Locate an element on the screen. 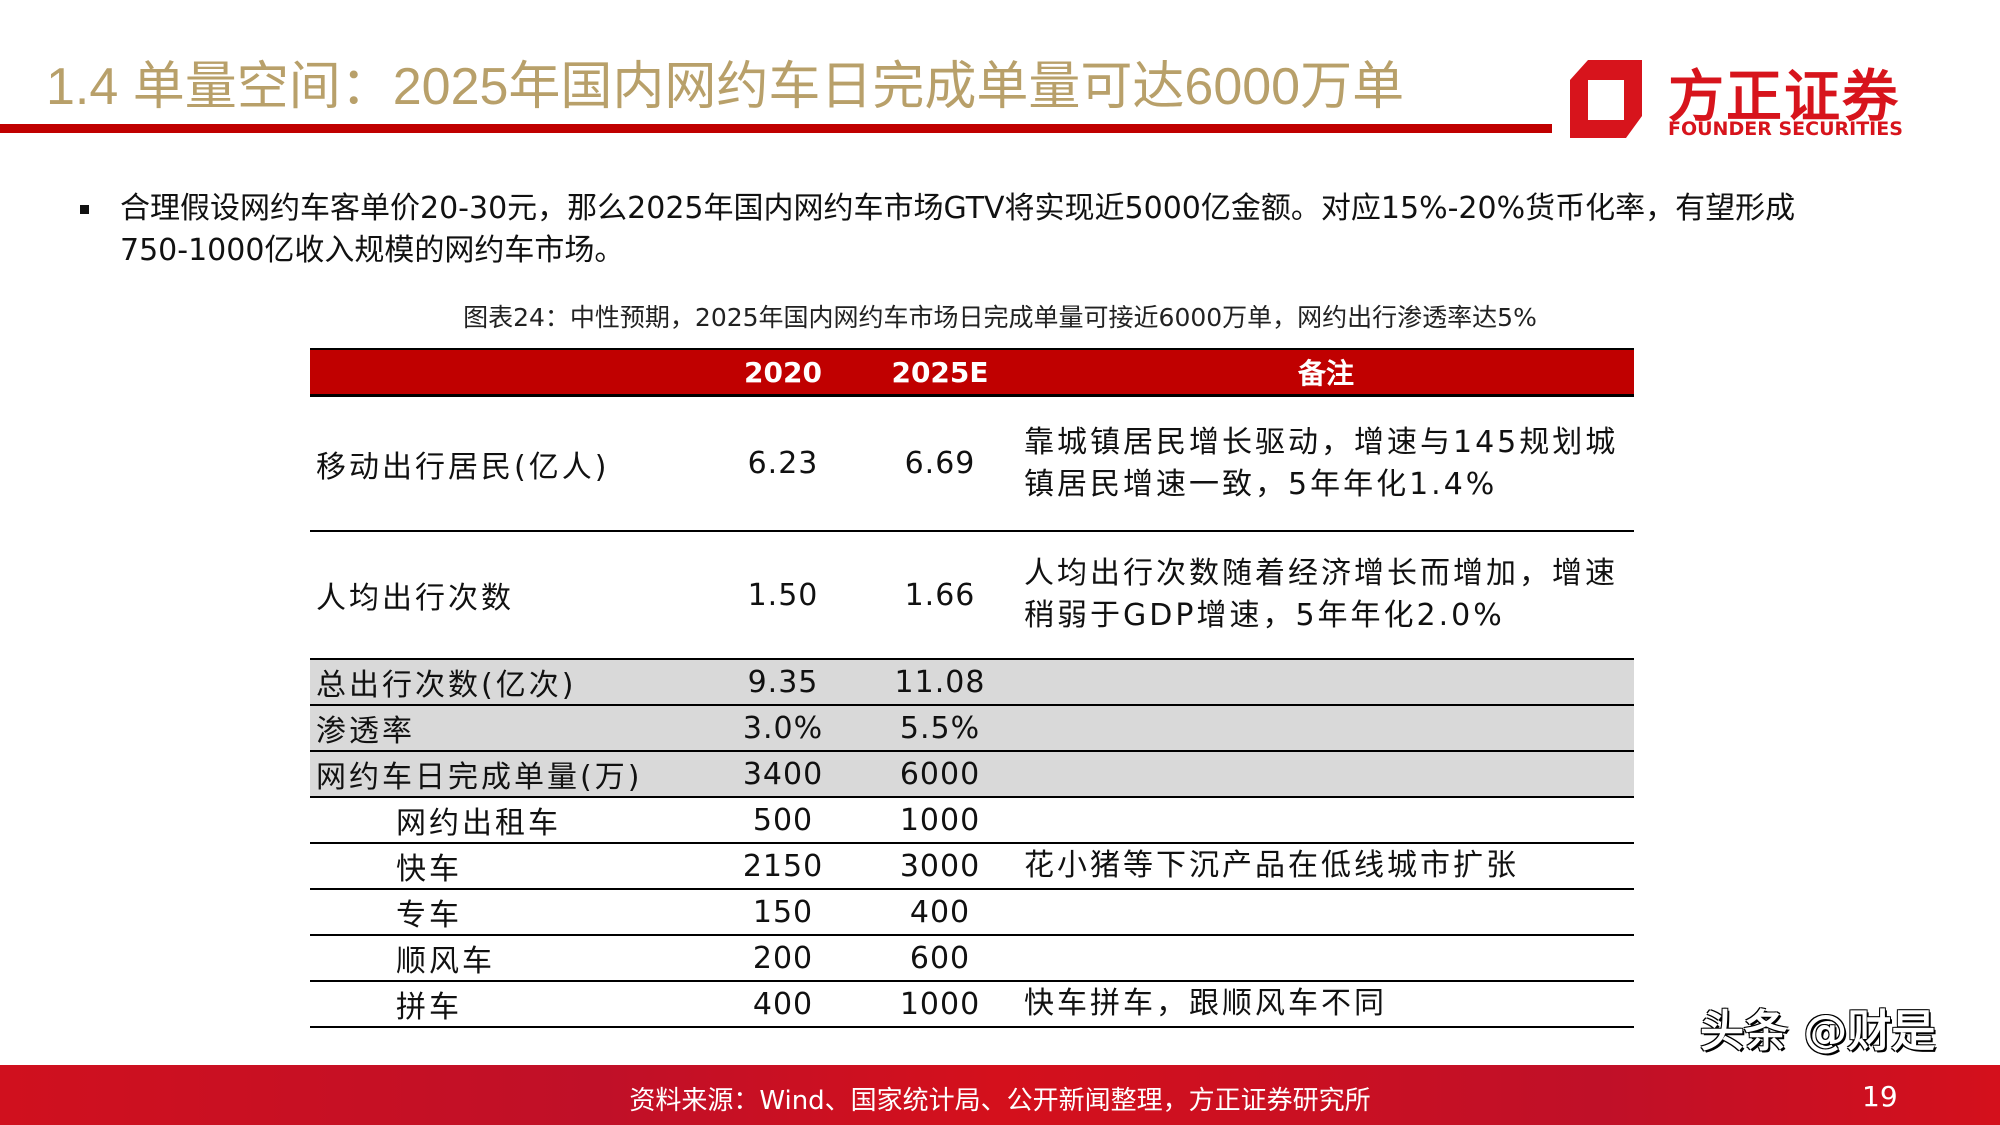  row-label: 移动出行居民(亿人) is located at coordinates (507, 463).